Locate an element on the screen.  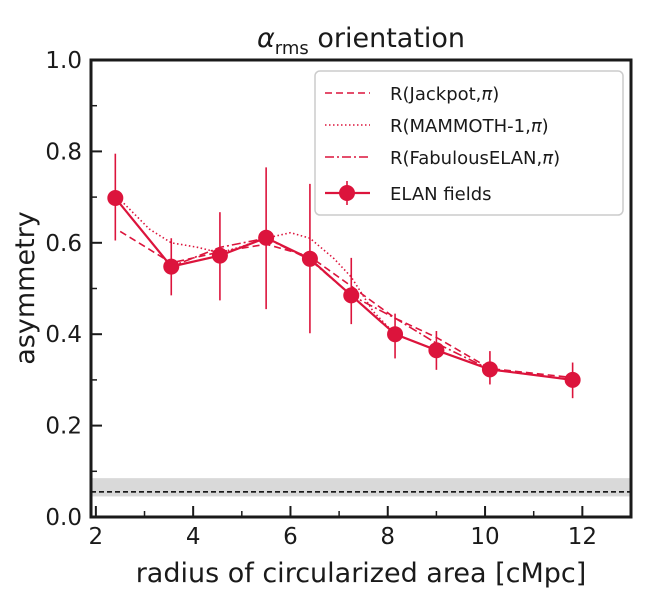
reference-band is located at coordinates (361, 487).